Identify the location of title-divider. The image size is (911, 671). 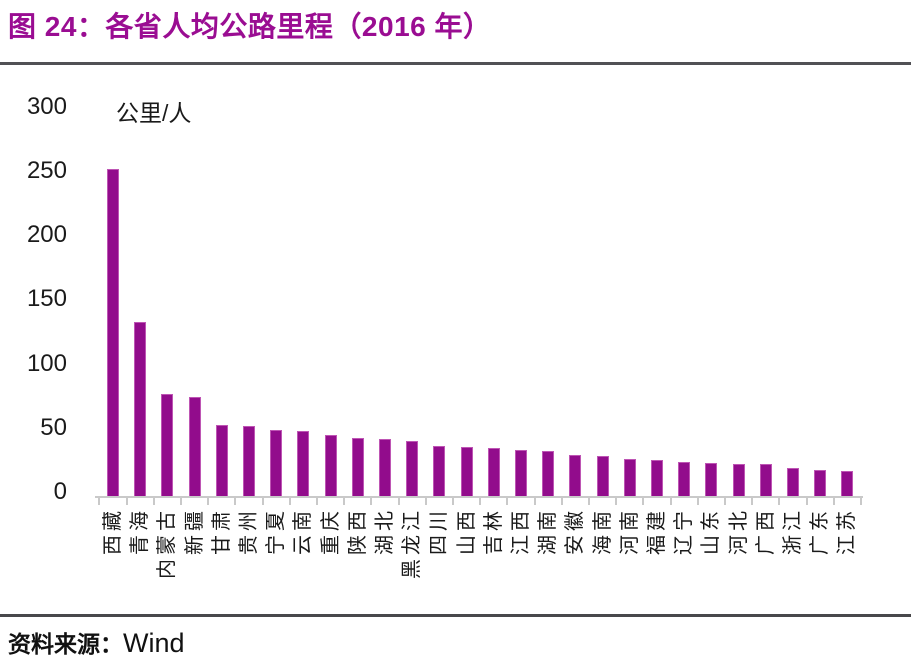
(455, 63).